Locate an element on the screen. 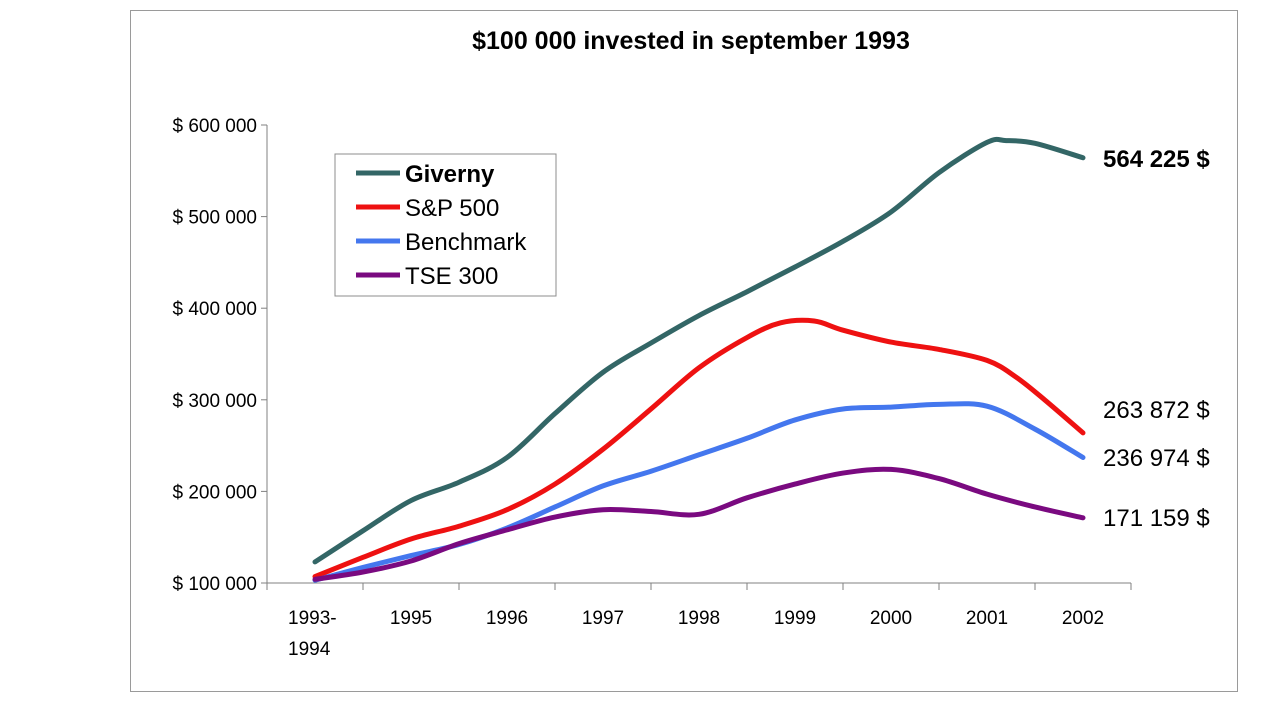 This screenshot has width=1275, height=707. end-value-label: 236 974 $ is located at coordinates (1156, 458).